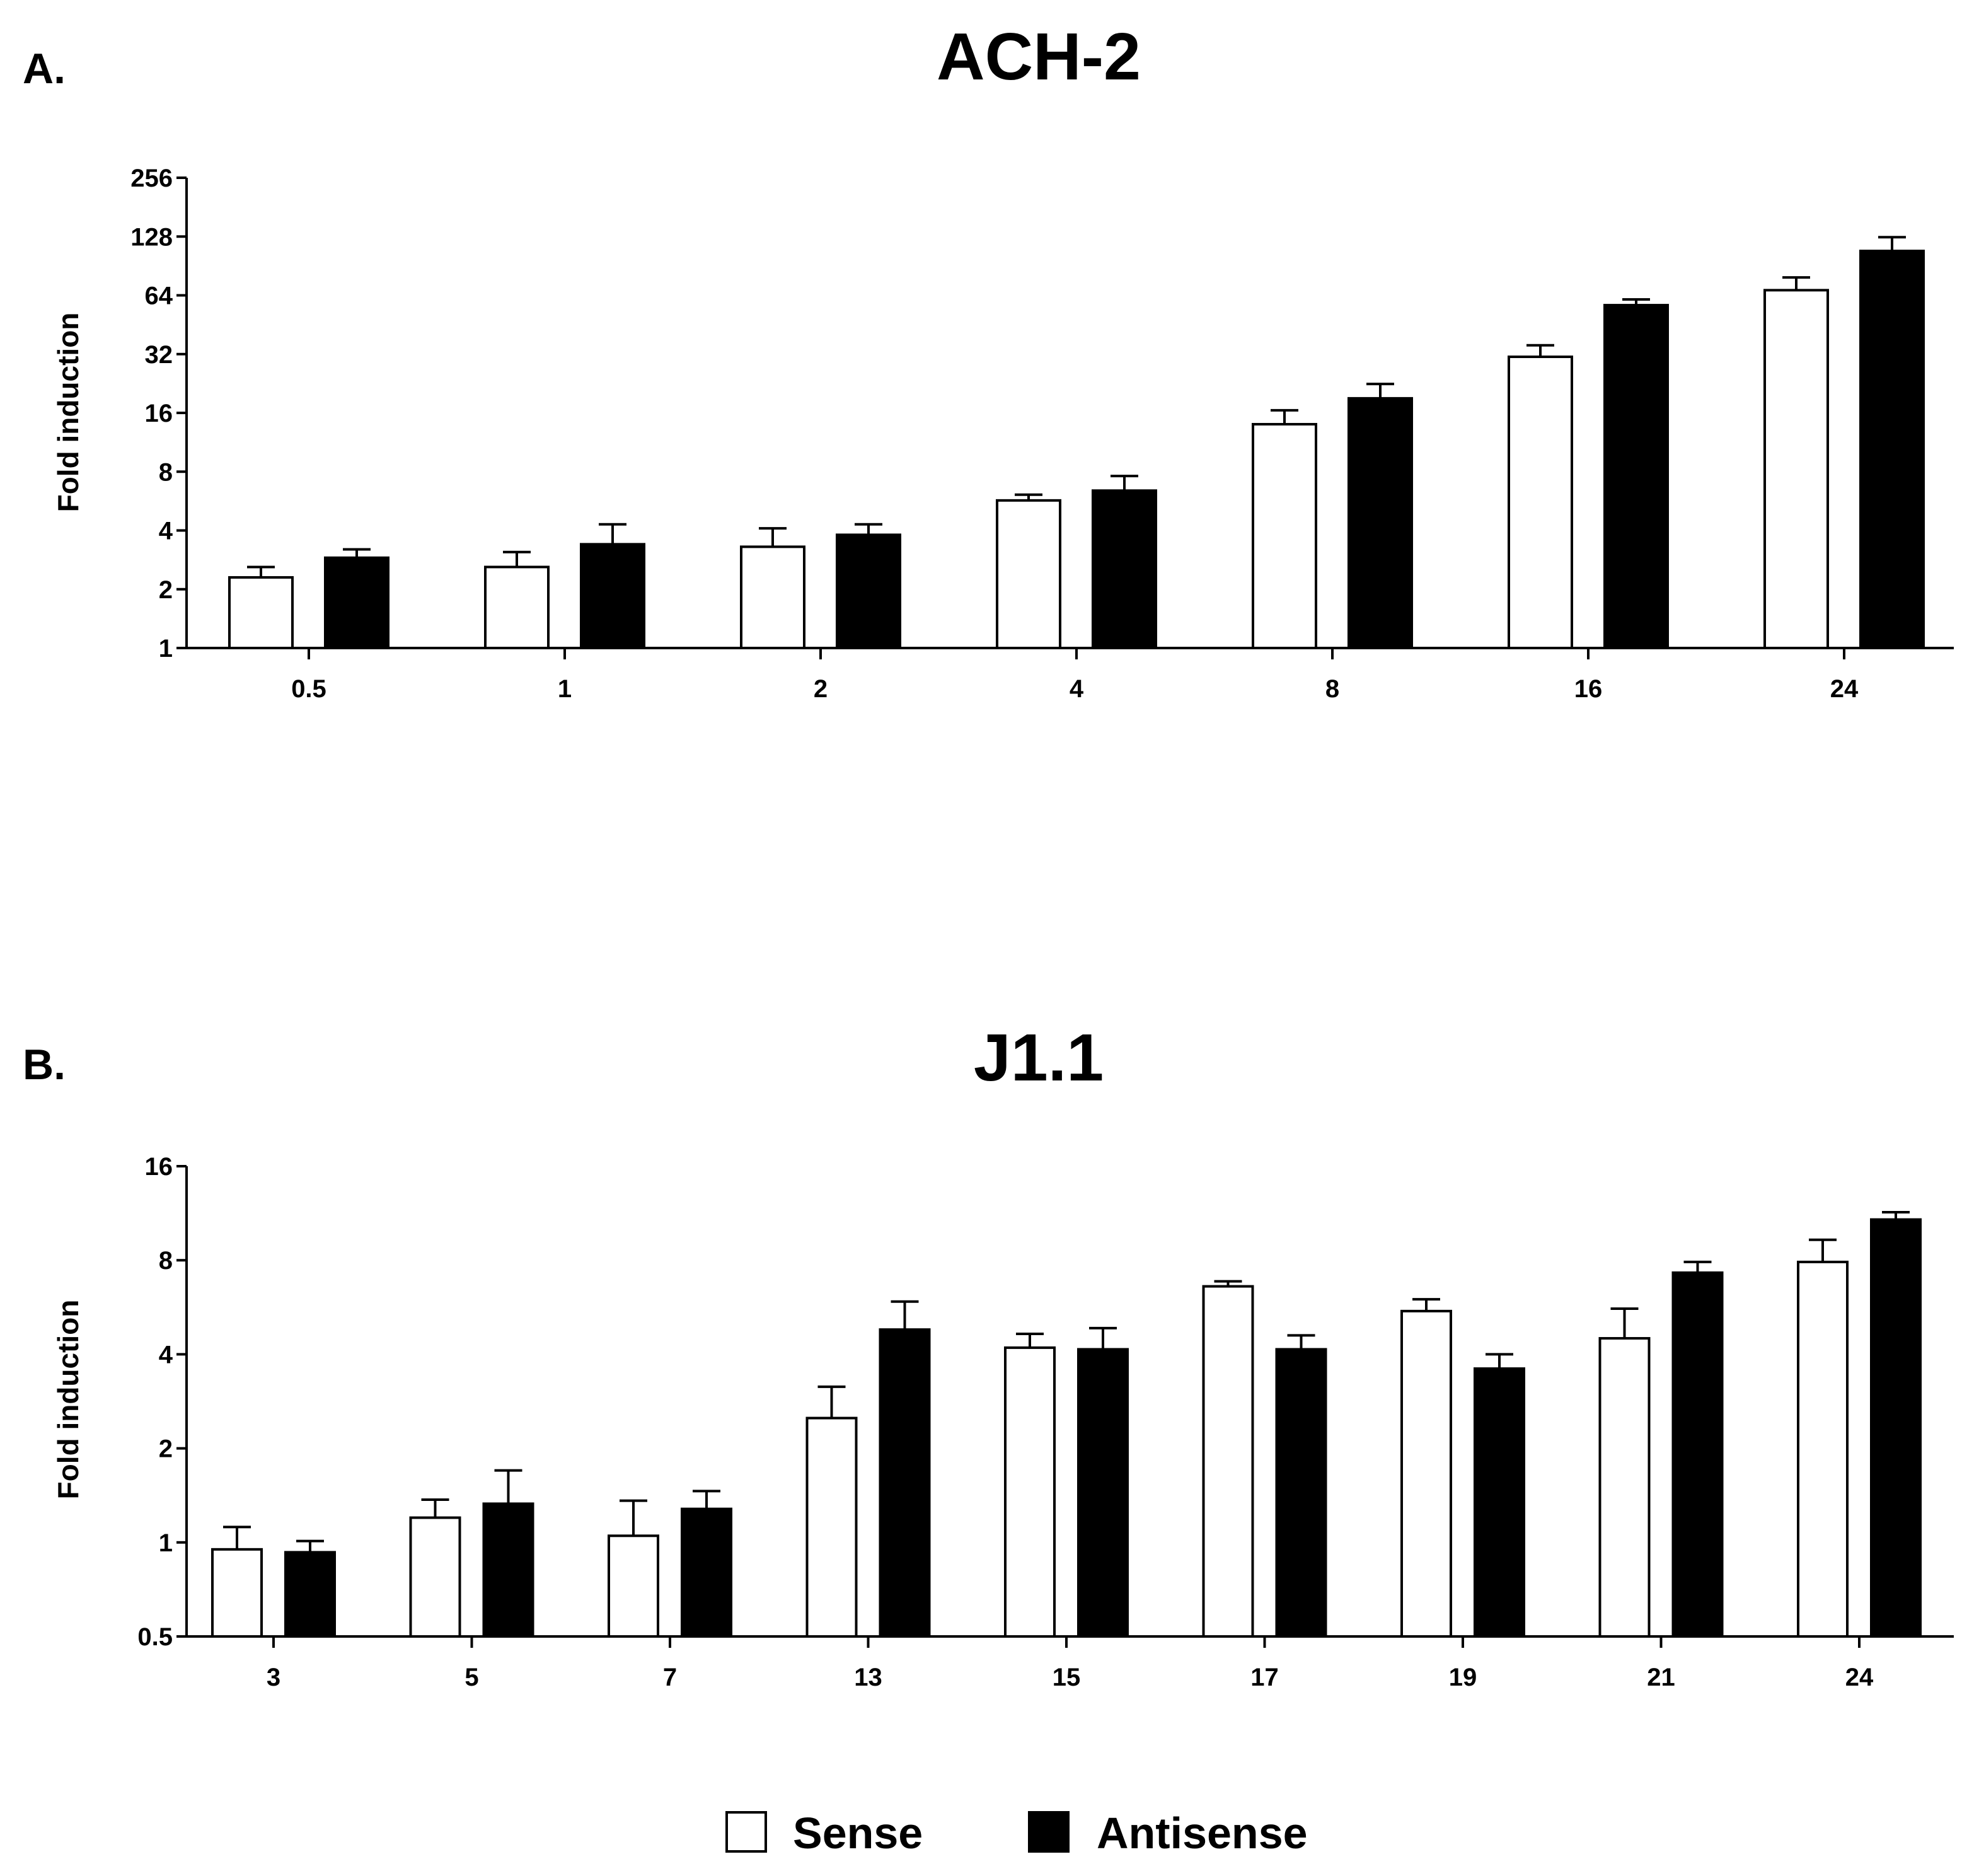  What do you see at coordinates (159, 1167) in the screenshot?
I see `panel-b-y-tick-label: 16` at bounding box center [159, 1167].